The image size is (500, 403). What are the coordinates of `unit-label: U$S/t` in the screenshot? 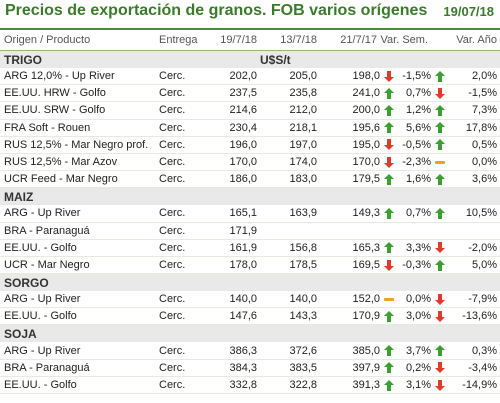 It's located at (290, 59).